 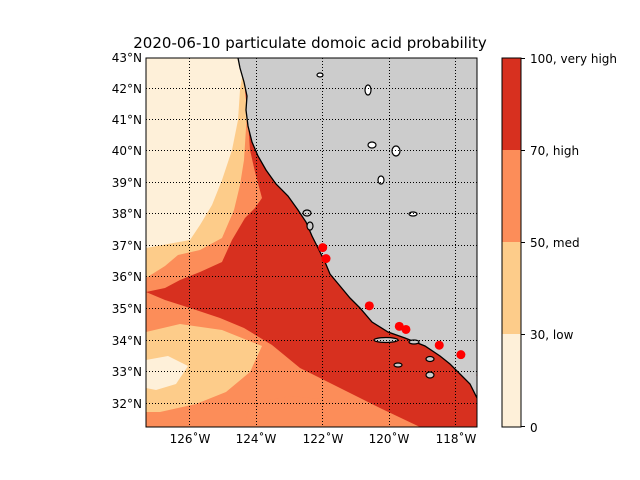 I want to click on lon-label: 118˚W, so click(x=456, y=438).